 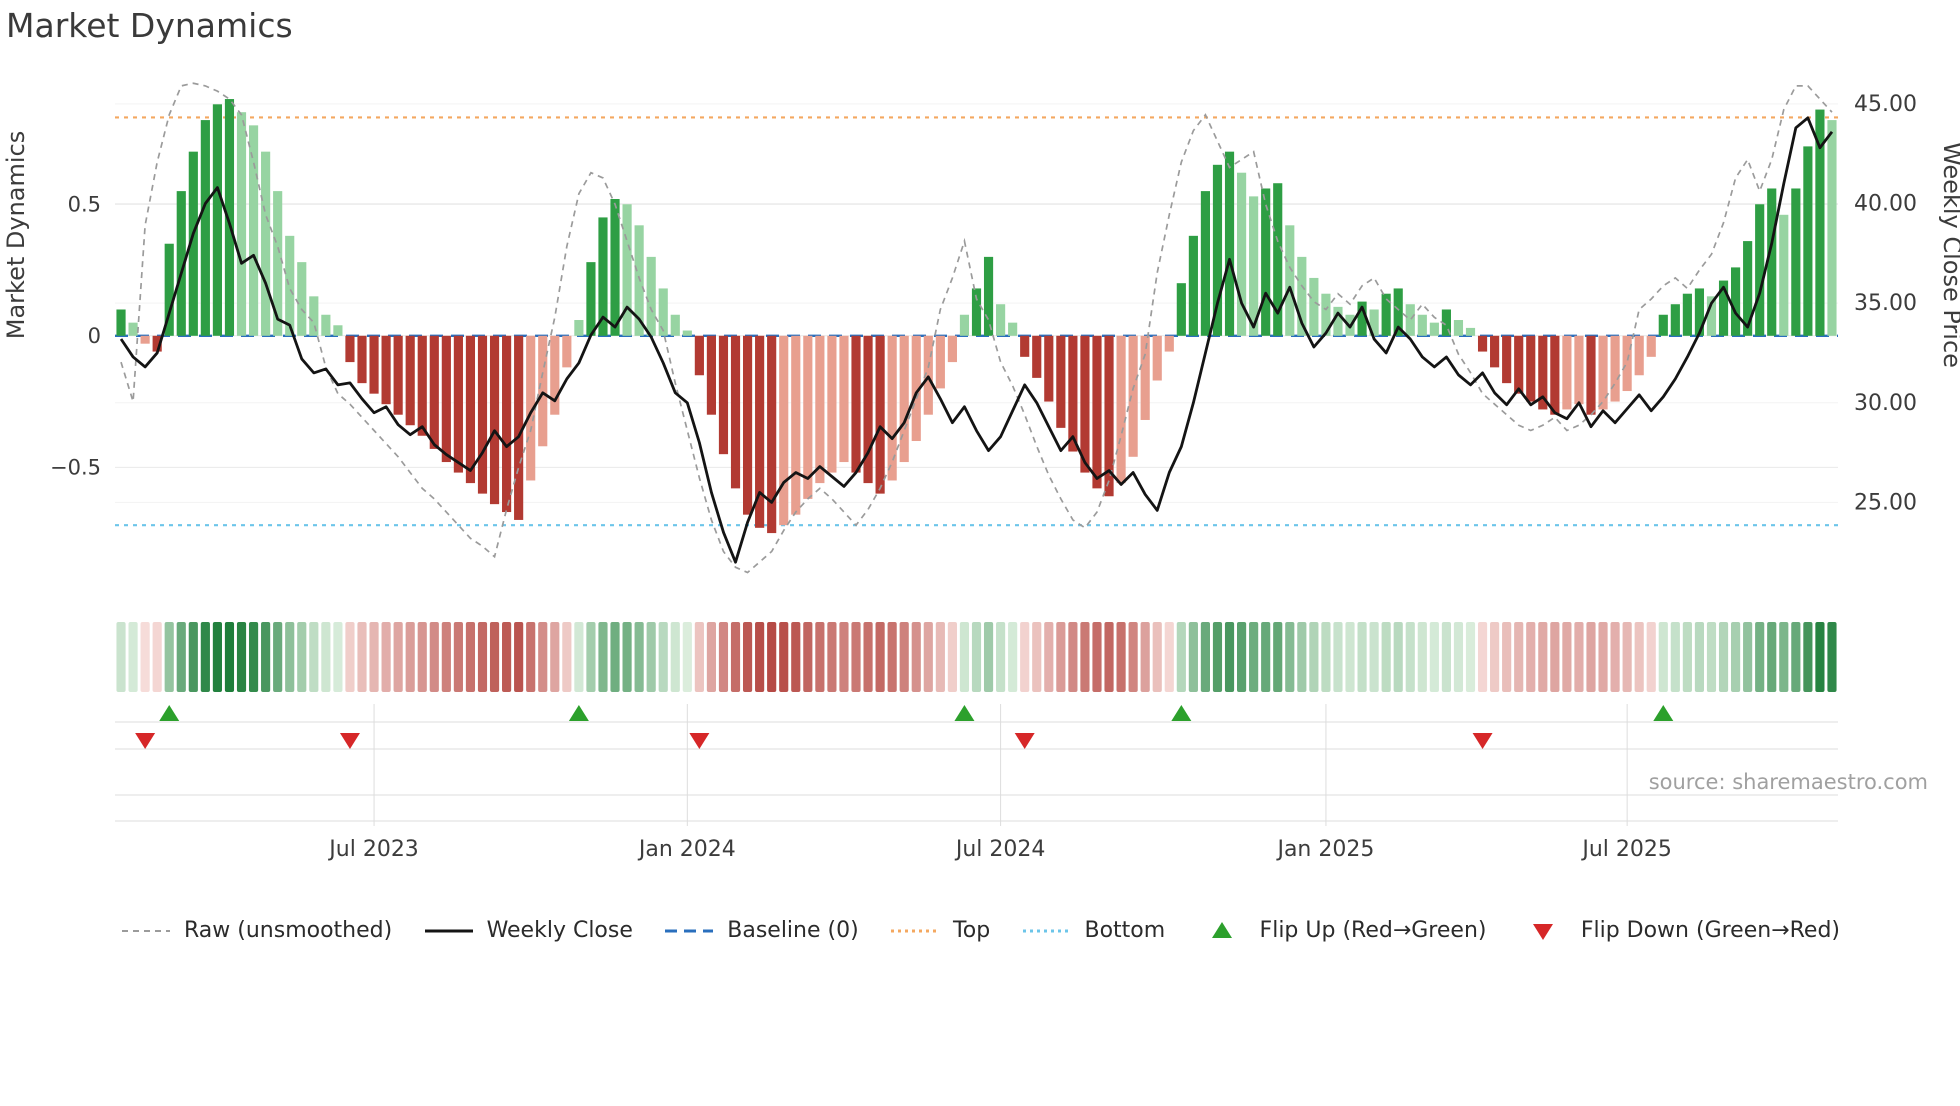 I want to click on left-axis-tick-label: 0, so click(x=94, y=336).